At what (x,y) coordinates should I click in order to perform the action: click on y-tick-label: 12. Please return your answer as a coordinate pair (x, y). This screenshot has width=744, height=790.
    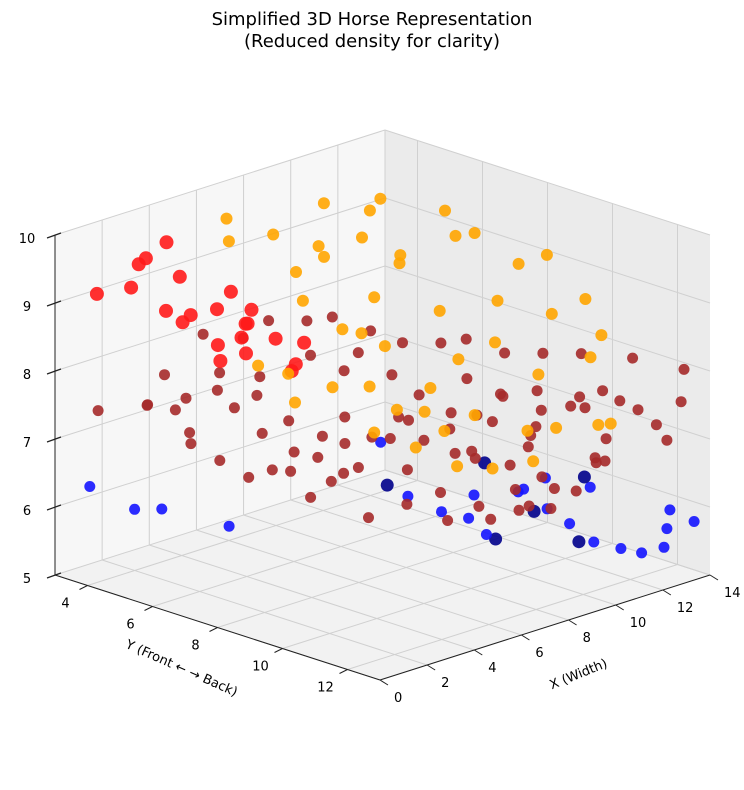
    Looking at the image, I should click on (325, 688).